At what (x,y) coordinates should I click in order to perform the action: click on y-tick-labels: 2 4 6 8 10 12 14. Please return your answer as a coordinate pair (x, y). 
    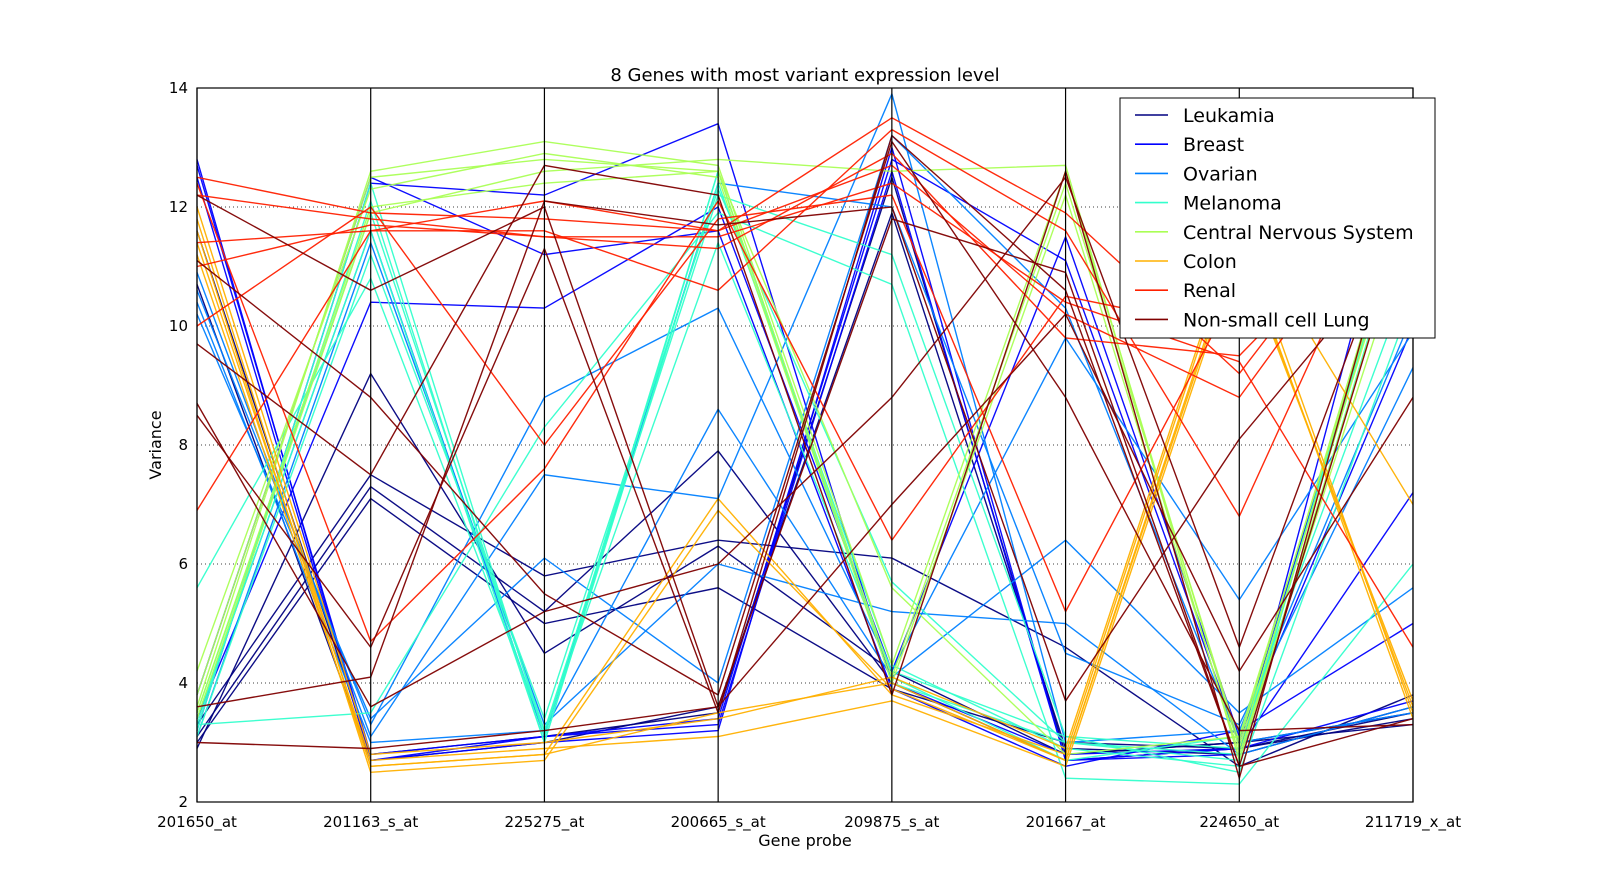
    Looking at the image, I should click on (178, 445).